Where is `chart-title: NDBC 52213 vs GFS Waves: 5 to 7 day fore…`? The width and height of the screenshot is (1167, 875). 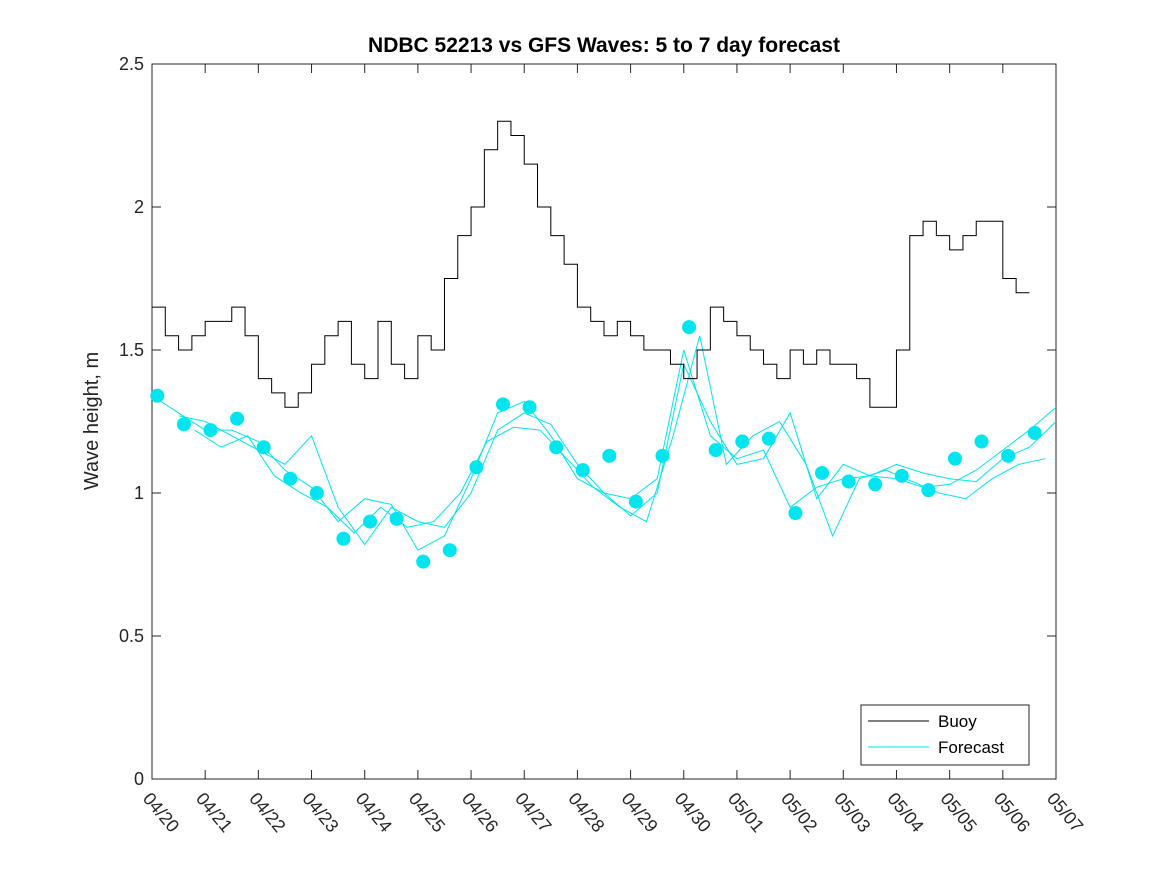 chart-title: NDBC 52213 vs GFS Waves: 5 to 7 day fore… is located at coordinates (604, 45).